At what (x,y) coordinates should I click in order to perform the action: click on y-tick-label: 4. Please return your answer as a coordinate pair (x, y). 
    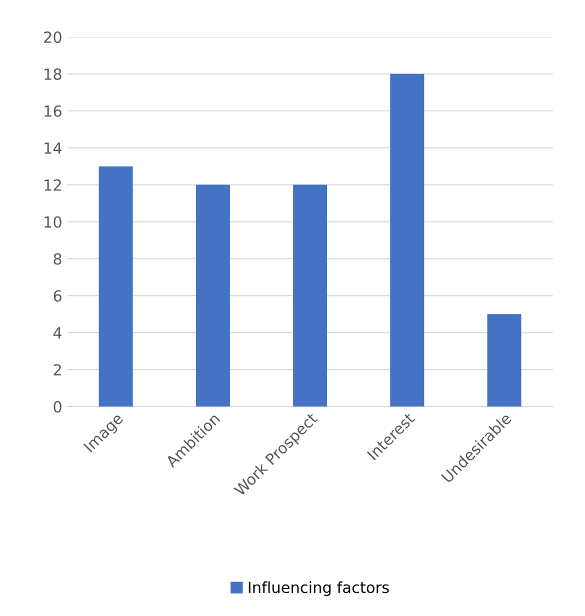
    Looking at the image, I should click on (57, 332).